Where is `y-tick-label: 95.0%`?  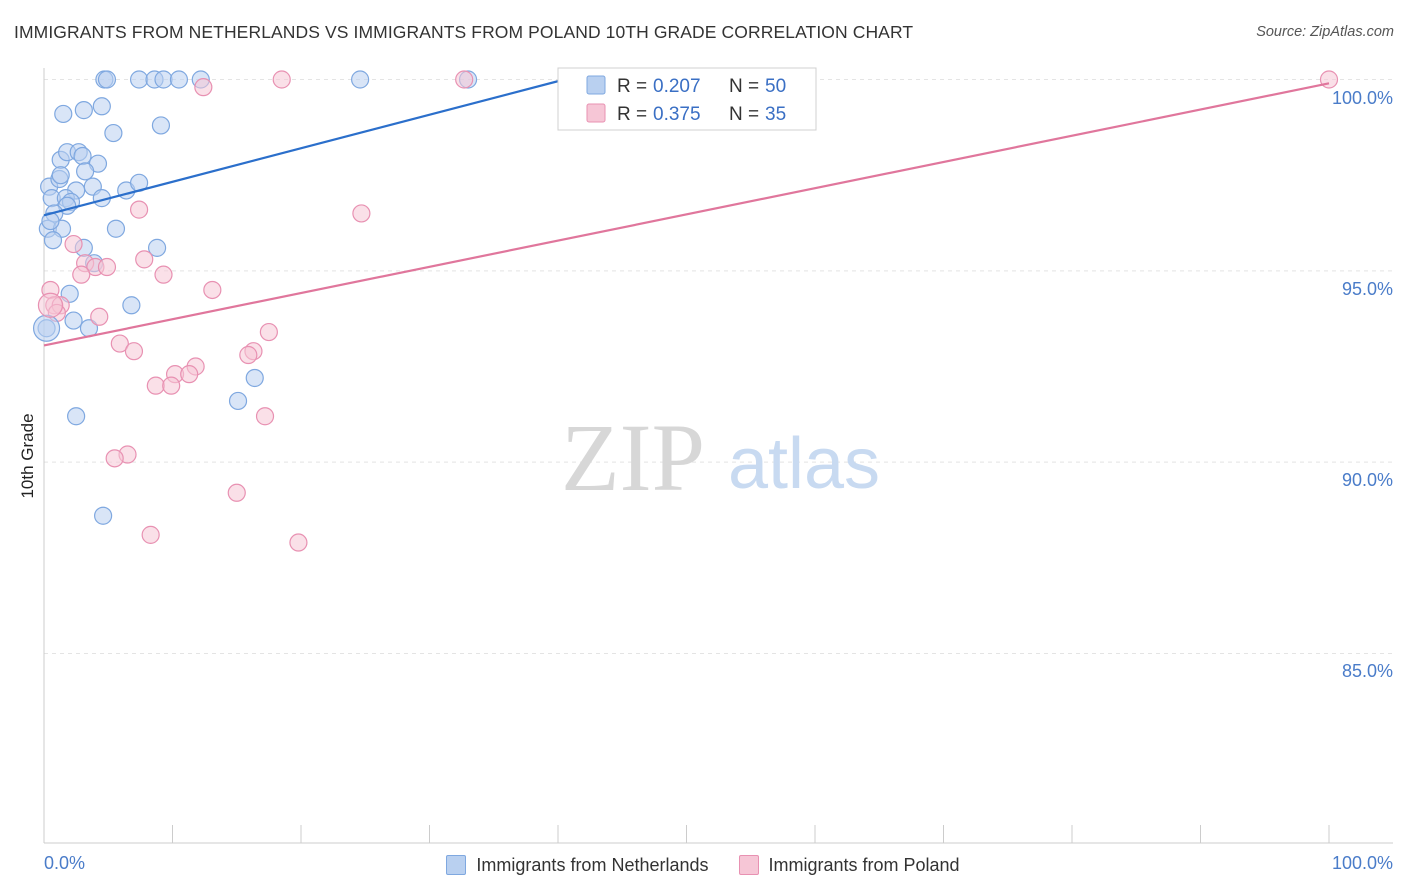
y-tick-label: 95.0% is located at coordinates (1367, 289).